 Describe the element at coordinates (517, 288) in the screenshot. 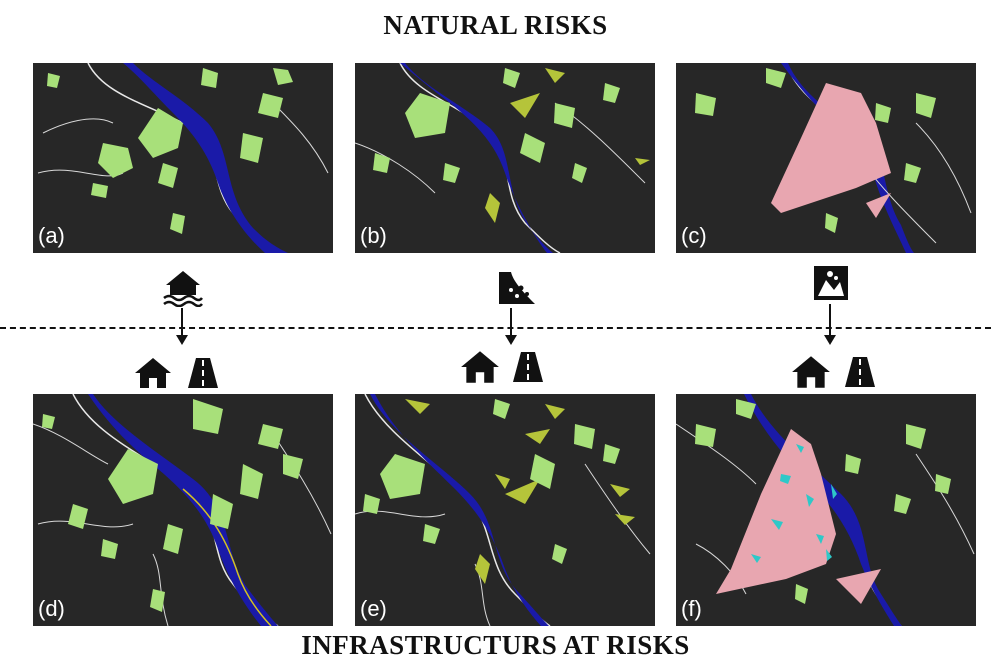

I see `landslide-icon` at that location.